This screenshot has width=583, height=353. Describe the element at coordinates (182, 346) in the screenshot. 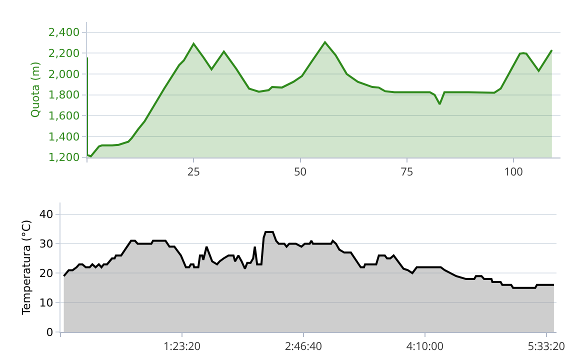

I see `x-tick-label: 1:23:20` at that location.